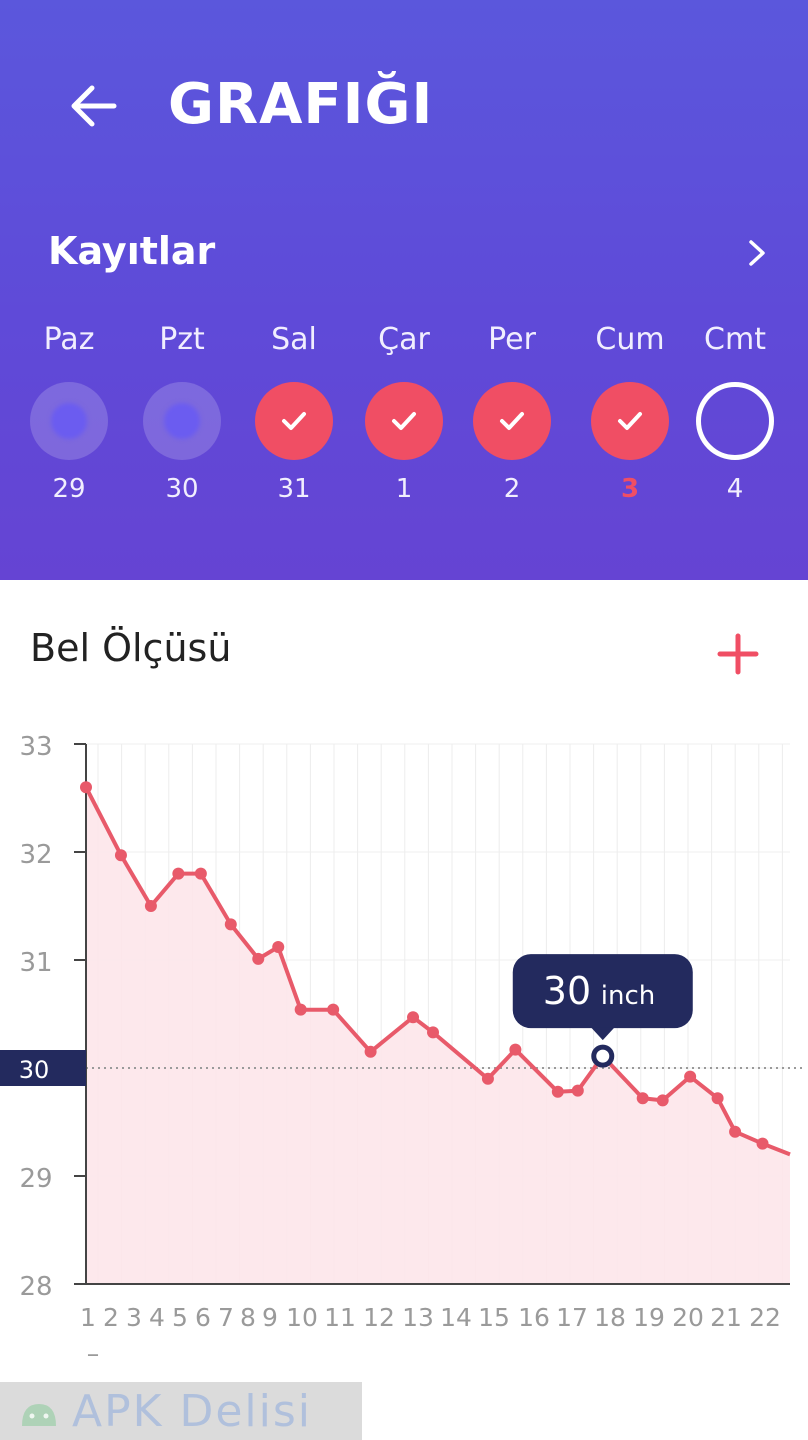 The height and width of the screenshot is (1440, 808). I want to click on x-tick-label: 13, so click(418, 1317).